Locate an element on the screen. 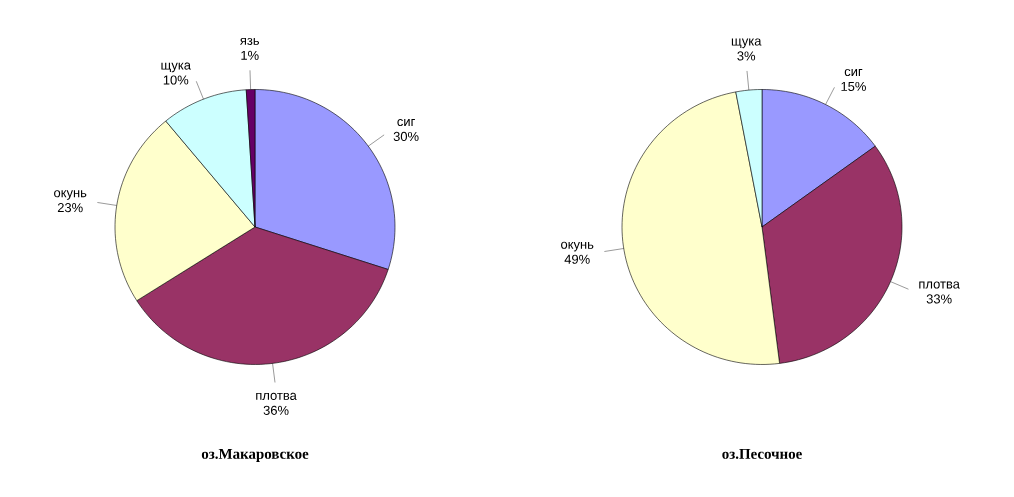 The height and width of the screenshot is (497, 1014). data-label: 3% is located at coordinates (746, 56).